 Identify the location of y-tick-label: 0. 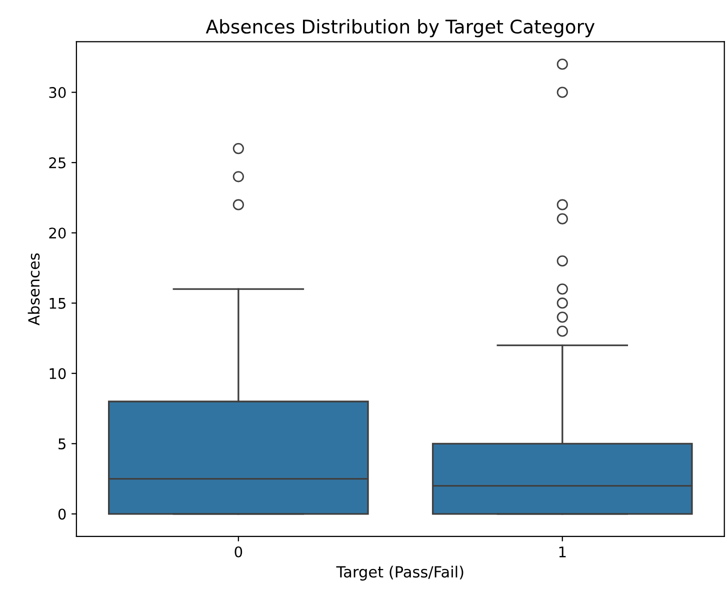
(62, 514).